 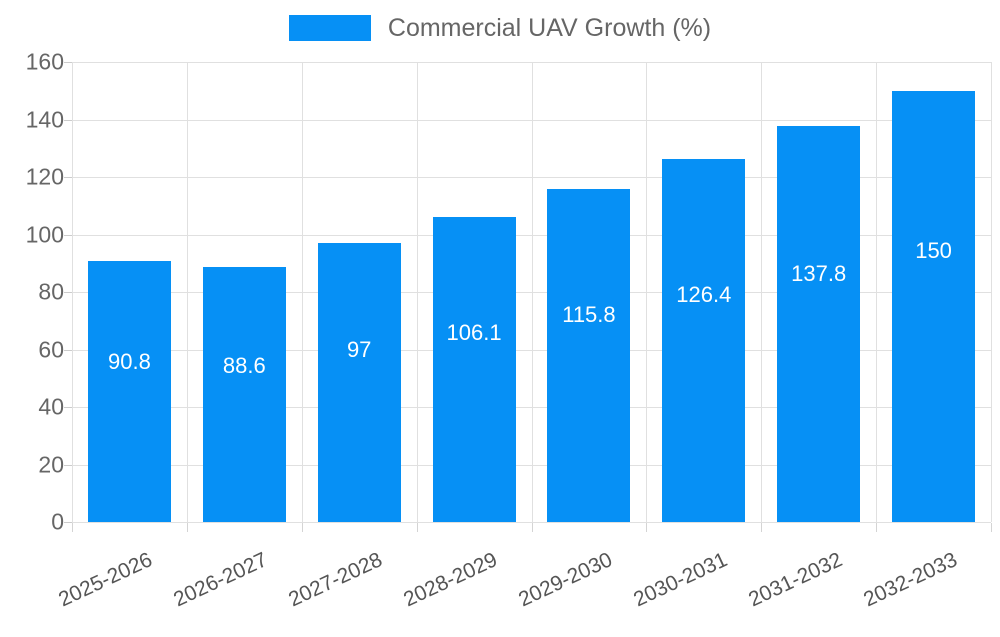 What do you see at coordinates (57, 521) in the screenshot?
I see `y-axis-tick-label: 0` at bounding box center [57, 521].